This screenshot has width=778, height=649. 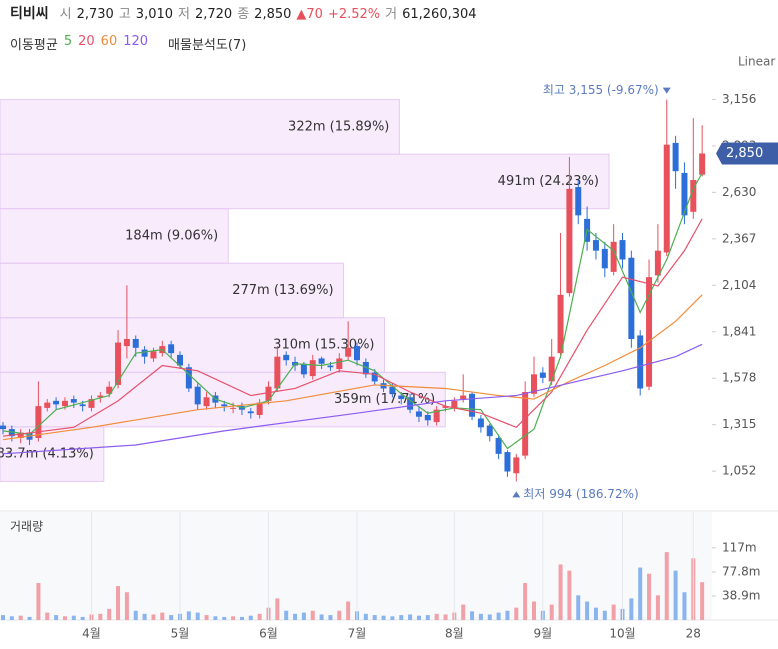 I want to click on x-tick-label: 4월, so click(x=91, y=634).